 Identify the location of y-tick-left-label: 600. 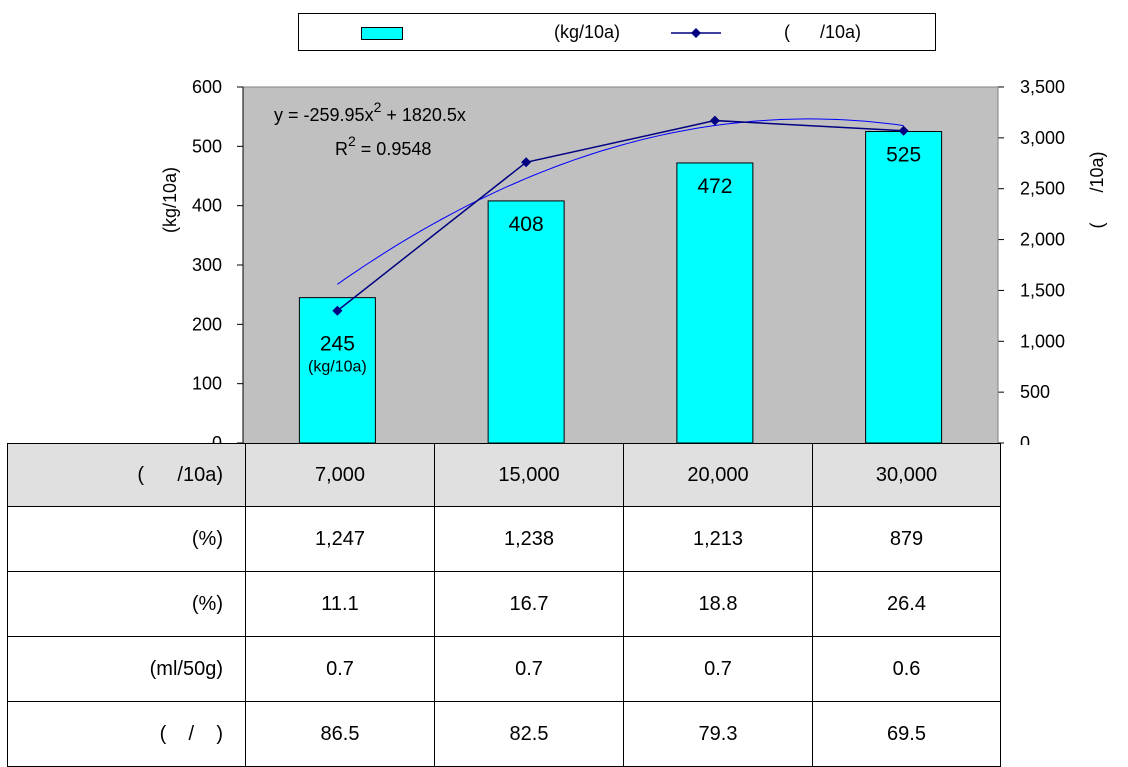
(207, 87).